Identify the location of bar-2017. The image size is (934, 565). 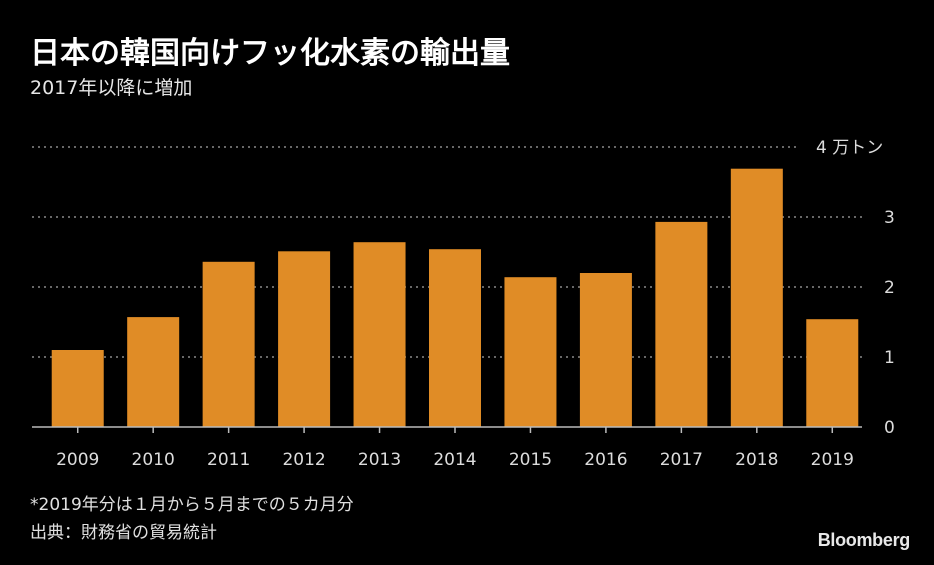
(681, 324).